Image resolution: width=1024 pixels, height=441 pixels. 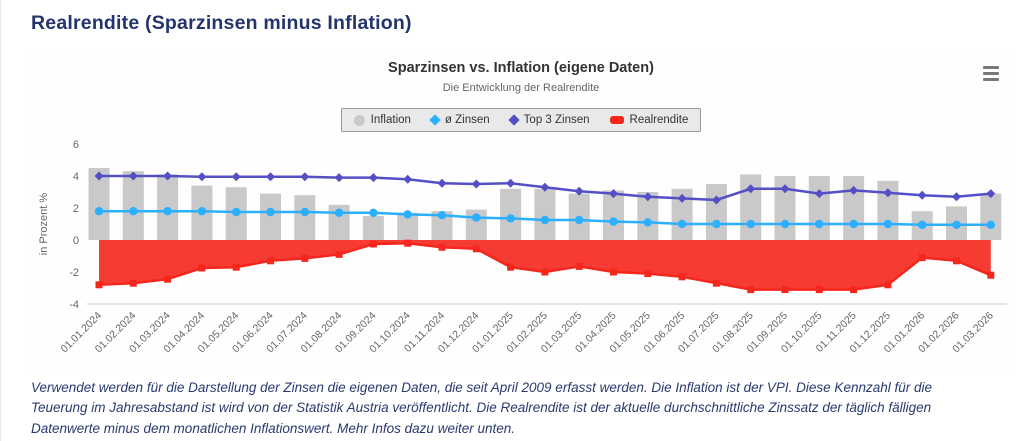 I want to click on chart-export-menu-button, so click(x=991, y=73).